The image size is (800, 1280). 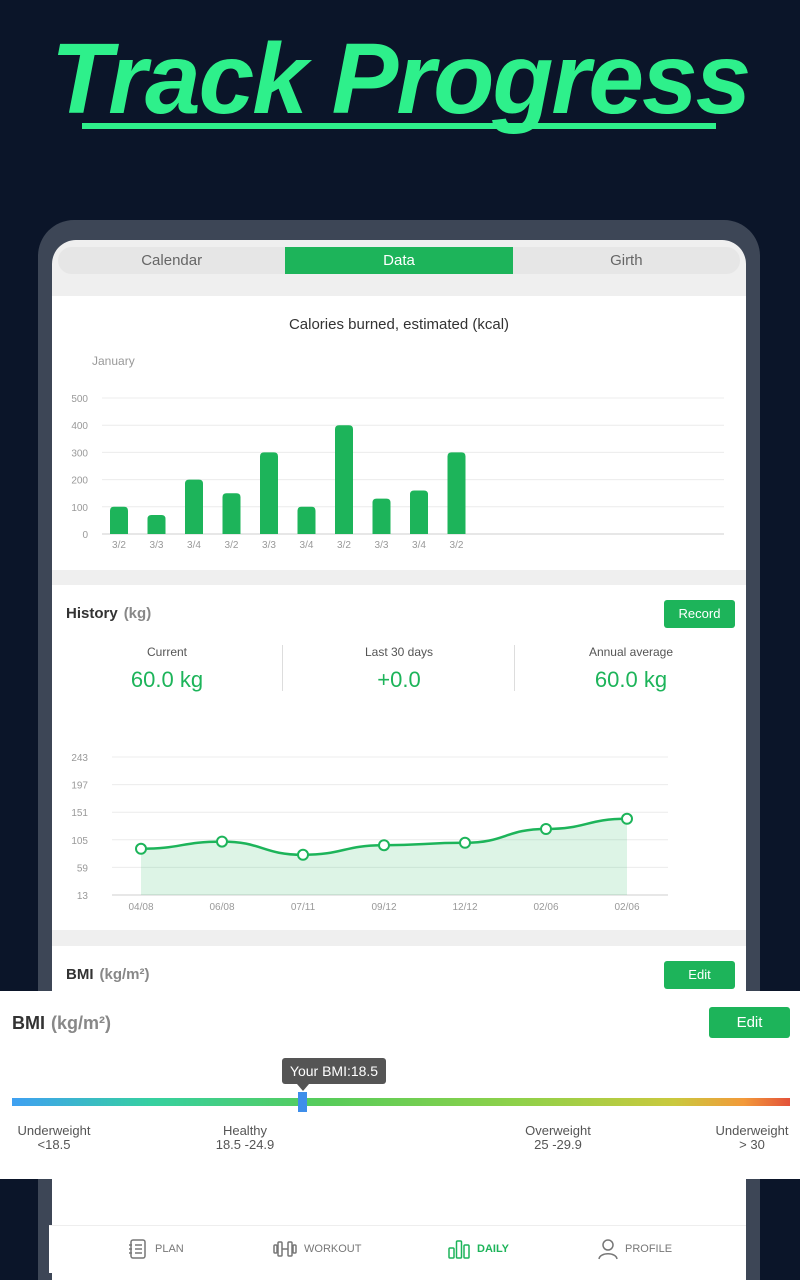 What do you see at coordinates (383, 907) in the screenshot?
I see `weight-x-tick-label: 09/12` at bounding box center [383, 907].